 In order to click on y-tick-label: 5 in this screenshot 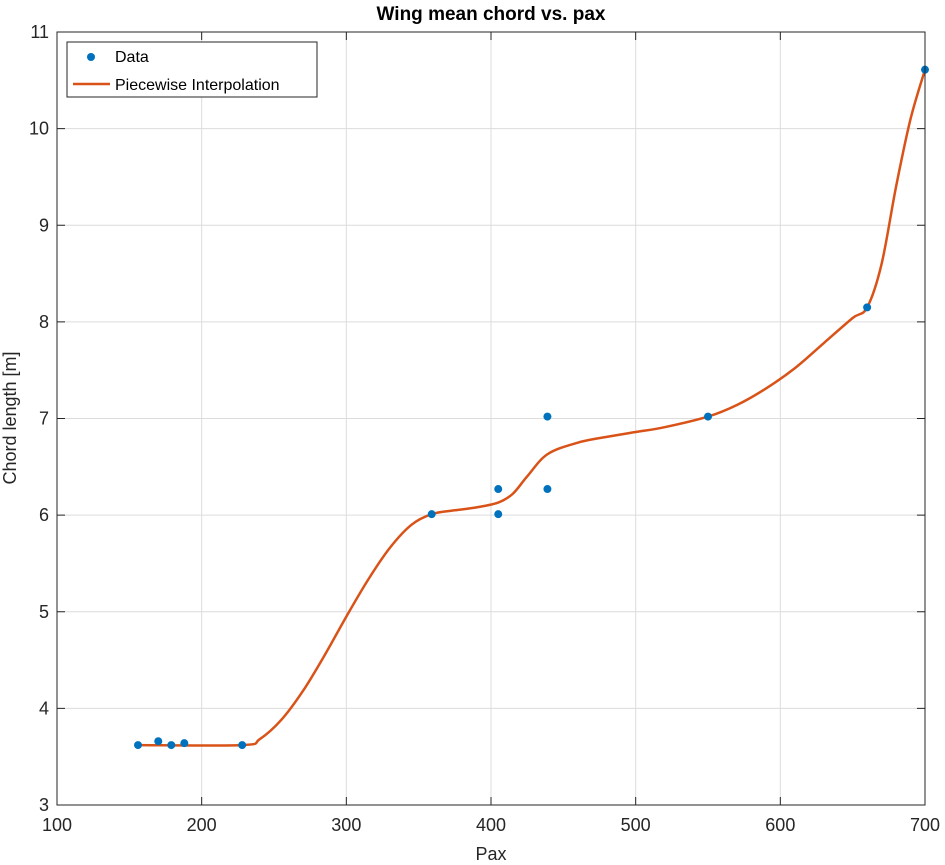, I will do `click(44, 612)`.